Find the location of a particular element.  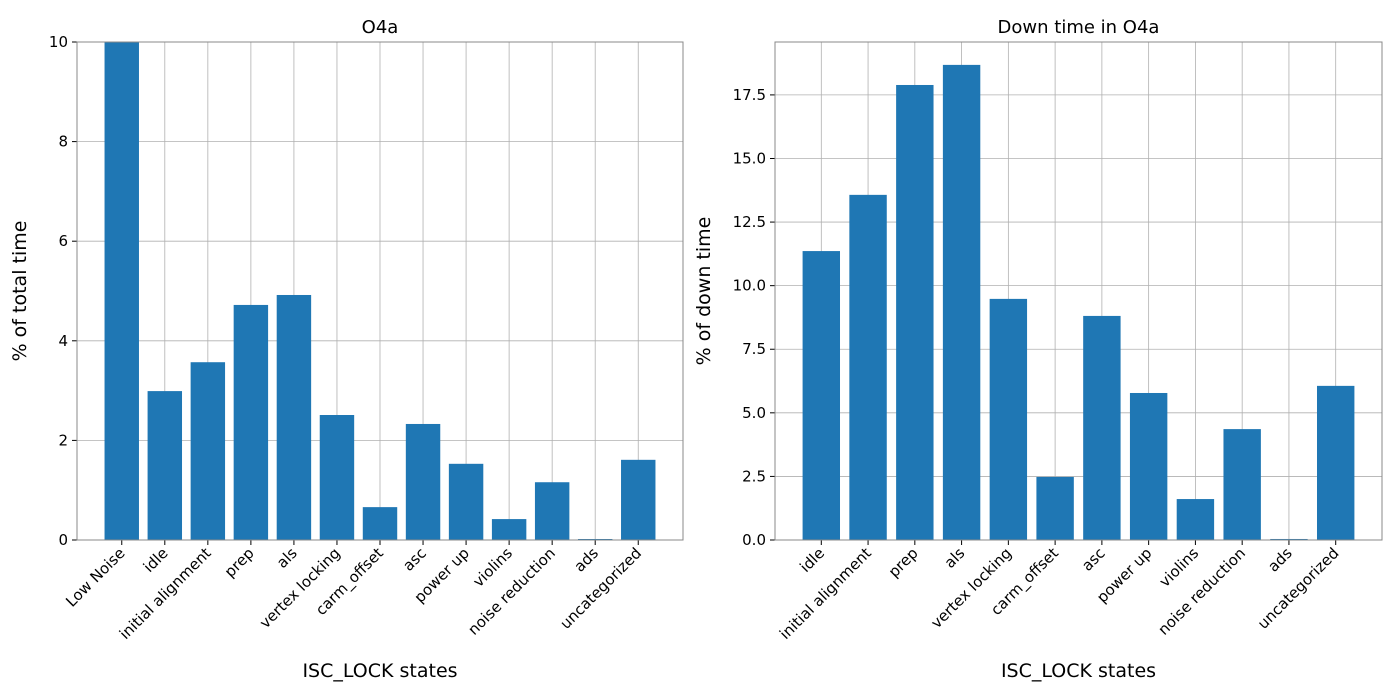

y-tick-label: 0 is located at coordinates (63, 540).